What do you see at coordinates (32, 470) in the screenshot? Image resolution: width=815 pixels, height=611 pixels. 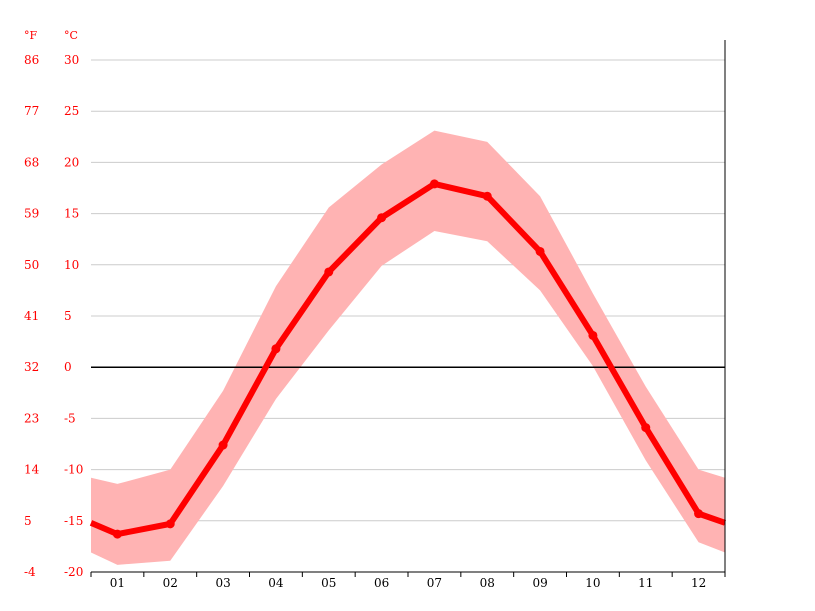 I see `y-tick-label-fahrenheit: 14` at bounding box center [32, 470].